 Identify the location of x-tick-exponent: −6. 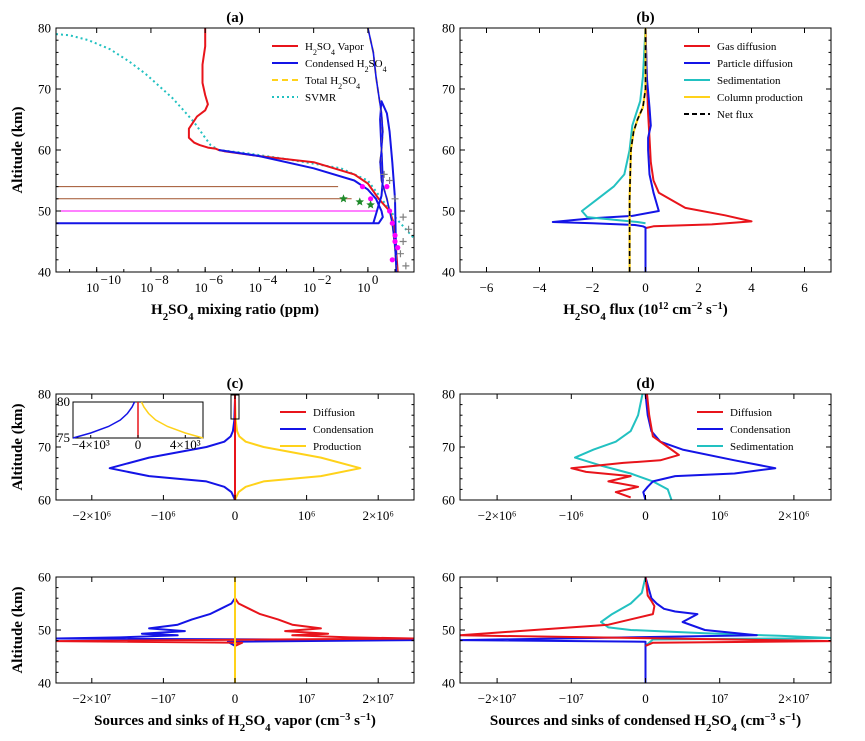
(216, 279).